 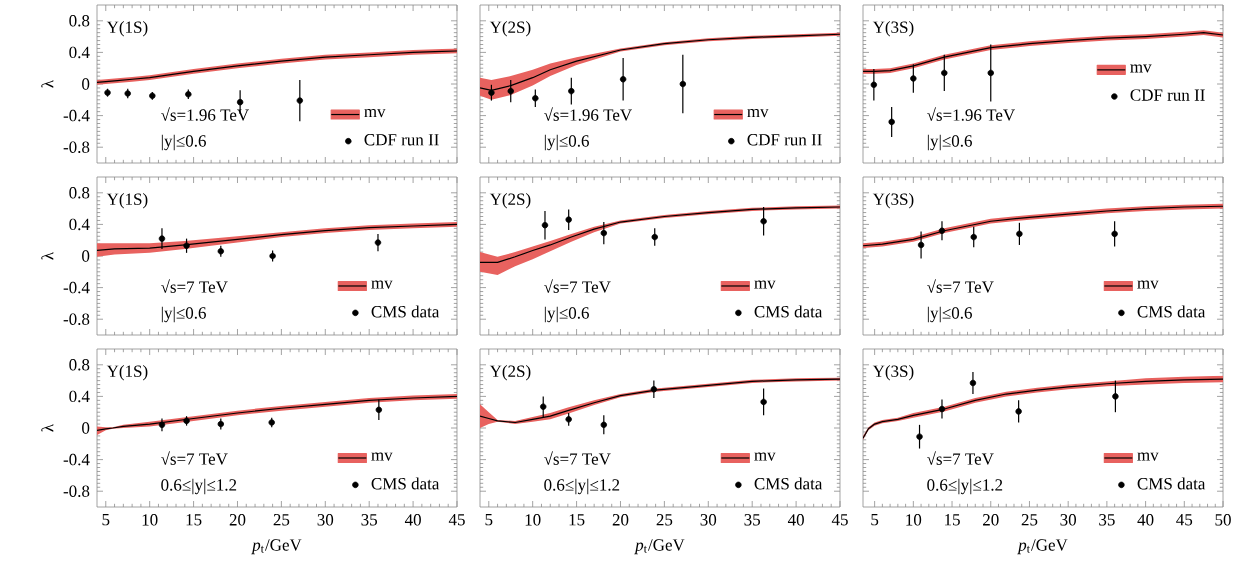 I want to click on y-axis-title: λ, so click(x=47, y=427).